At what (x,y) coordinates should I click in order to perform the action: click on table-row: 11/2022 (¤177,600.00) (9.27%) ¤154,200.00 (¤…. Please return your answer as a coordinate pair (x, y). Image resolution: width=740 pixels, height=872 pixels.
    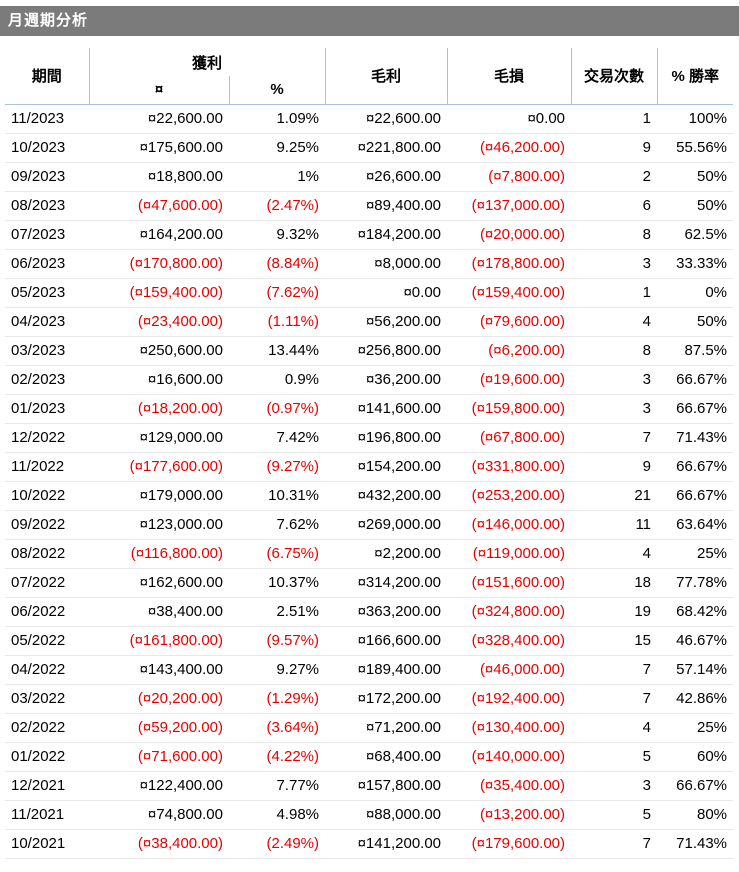
    Looking at the image, I should click on (369, 467).